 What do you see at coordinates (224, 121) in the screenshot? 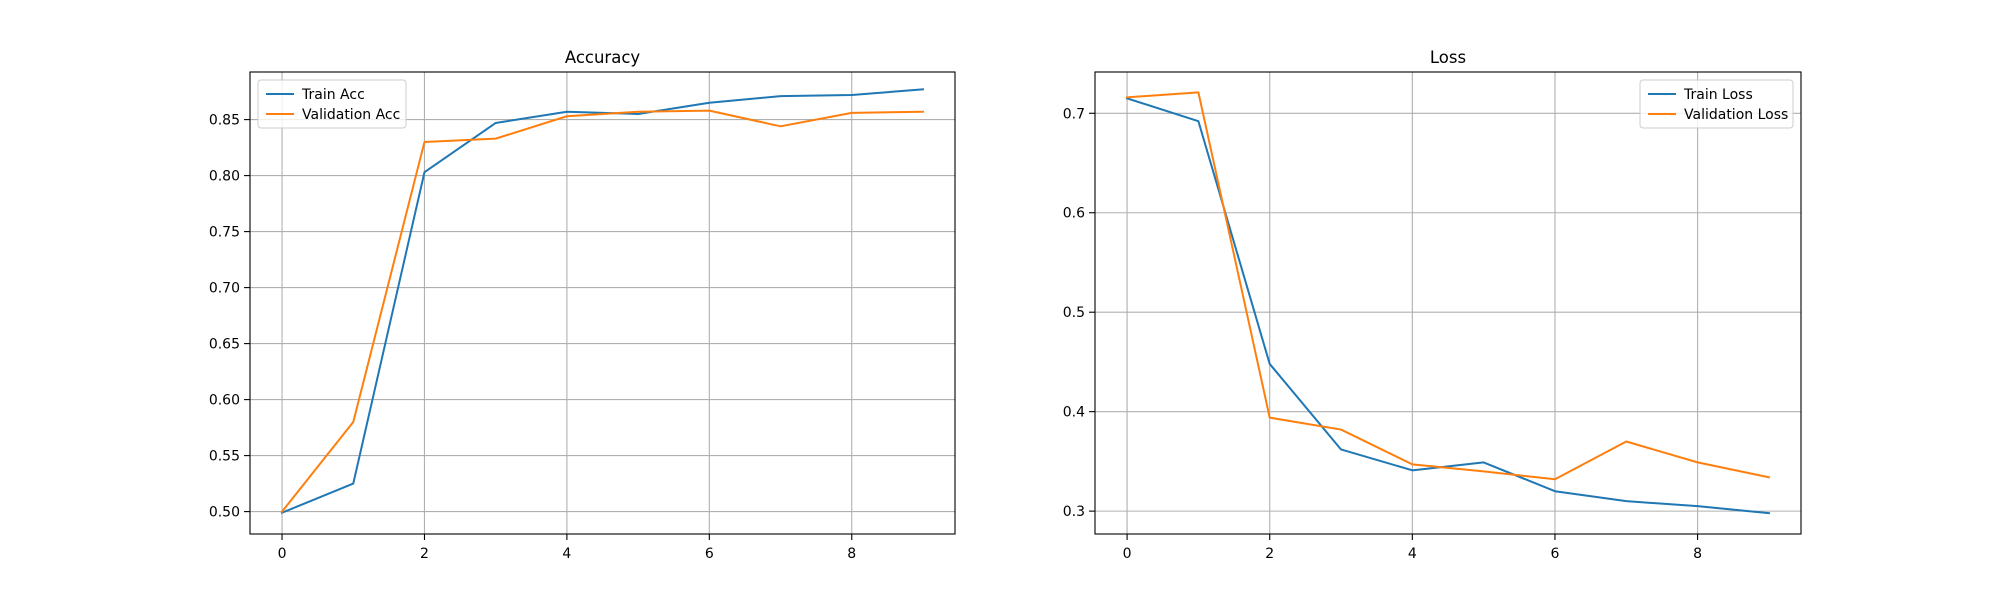
I see `accuracy-y-tick-label-7: 0.85` at bounding box center [224, 121].